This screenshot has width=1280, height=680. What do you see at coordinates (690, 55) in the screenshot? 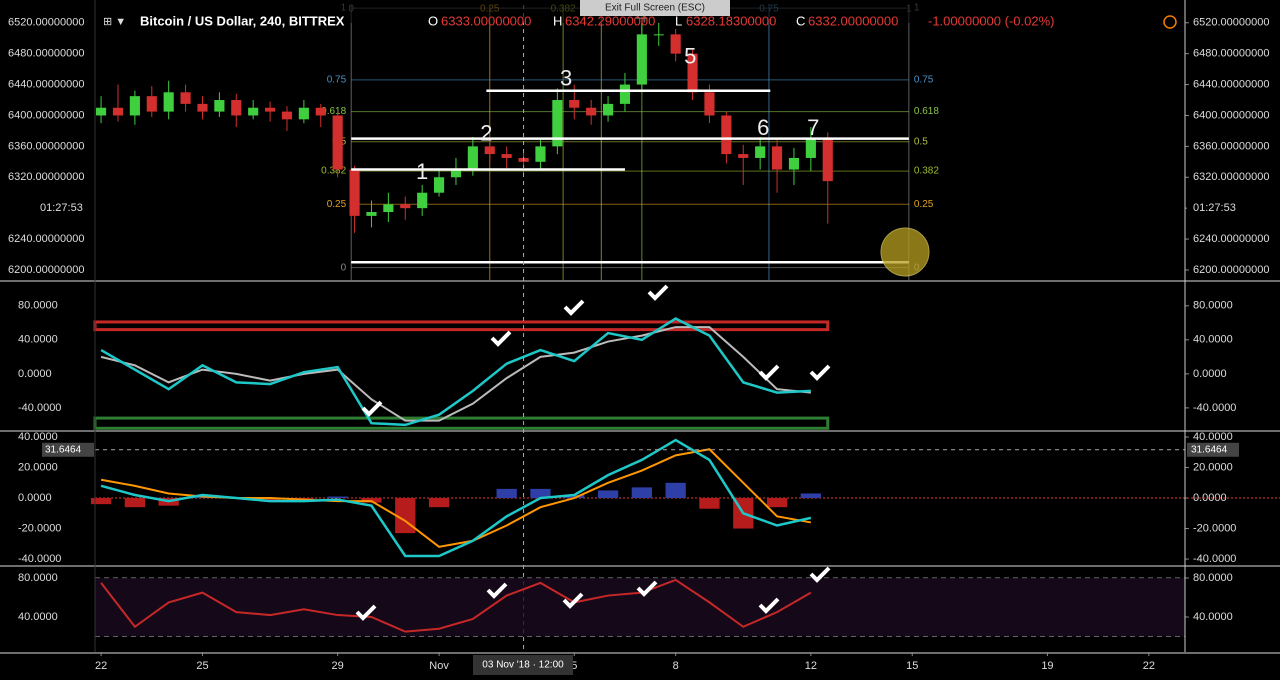
I see `wave-label: 5` at bounding box center [690, 55].